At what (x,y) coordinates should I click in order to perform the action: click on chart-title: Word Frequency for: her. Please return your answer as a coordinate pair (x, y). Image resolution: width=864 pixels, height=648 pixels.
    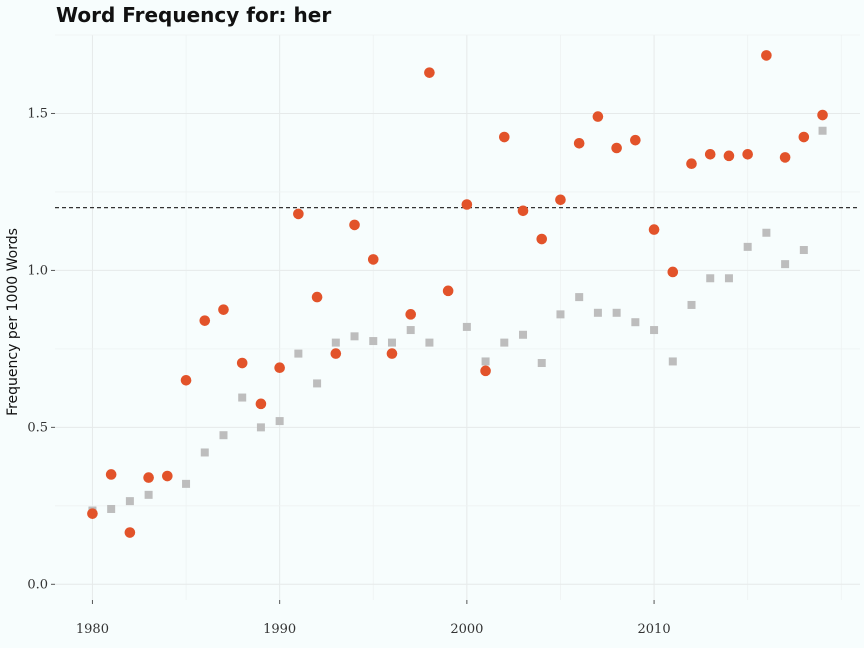
    Looking at the image, I should click on (193, 15).